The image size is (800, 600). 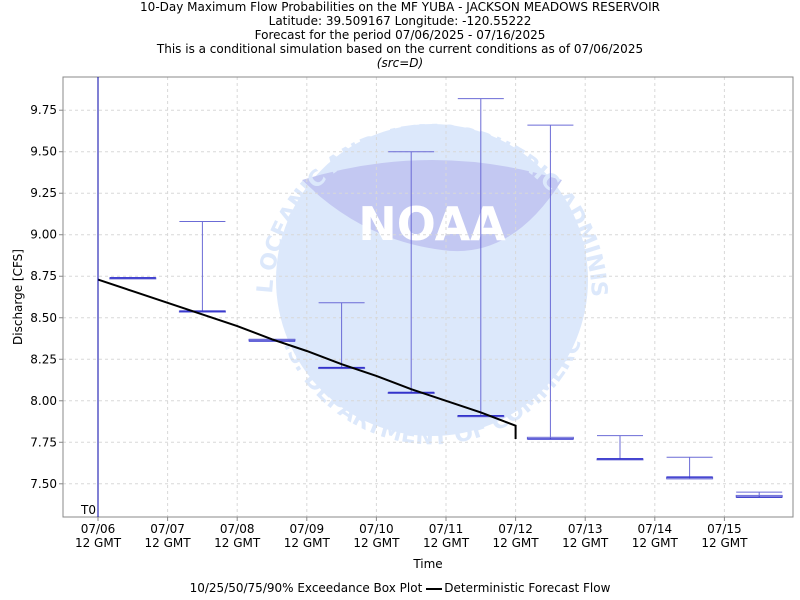 I want to click on source-code: (src=D), so click(x=400, y=63).